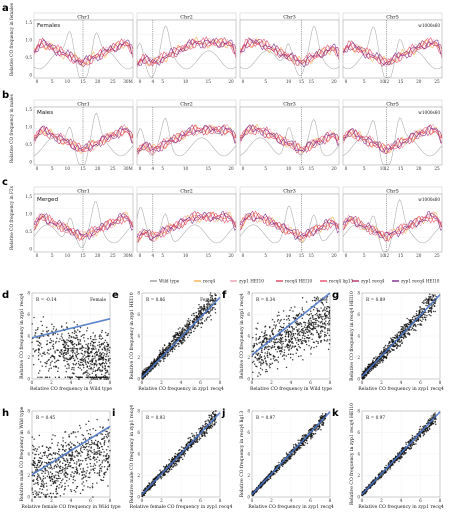 This screenshot has width=460, height=519. Describe the element at coordinates (381, 382) in the screenshot. I see `x-tick-label: 2` at that location.